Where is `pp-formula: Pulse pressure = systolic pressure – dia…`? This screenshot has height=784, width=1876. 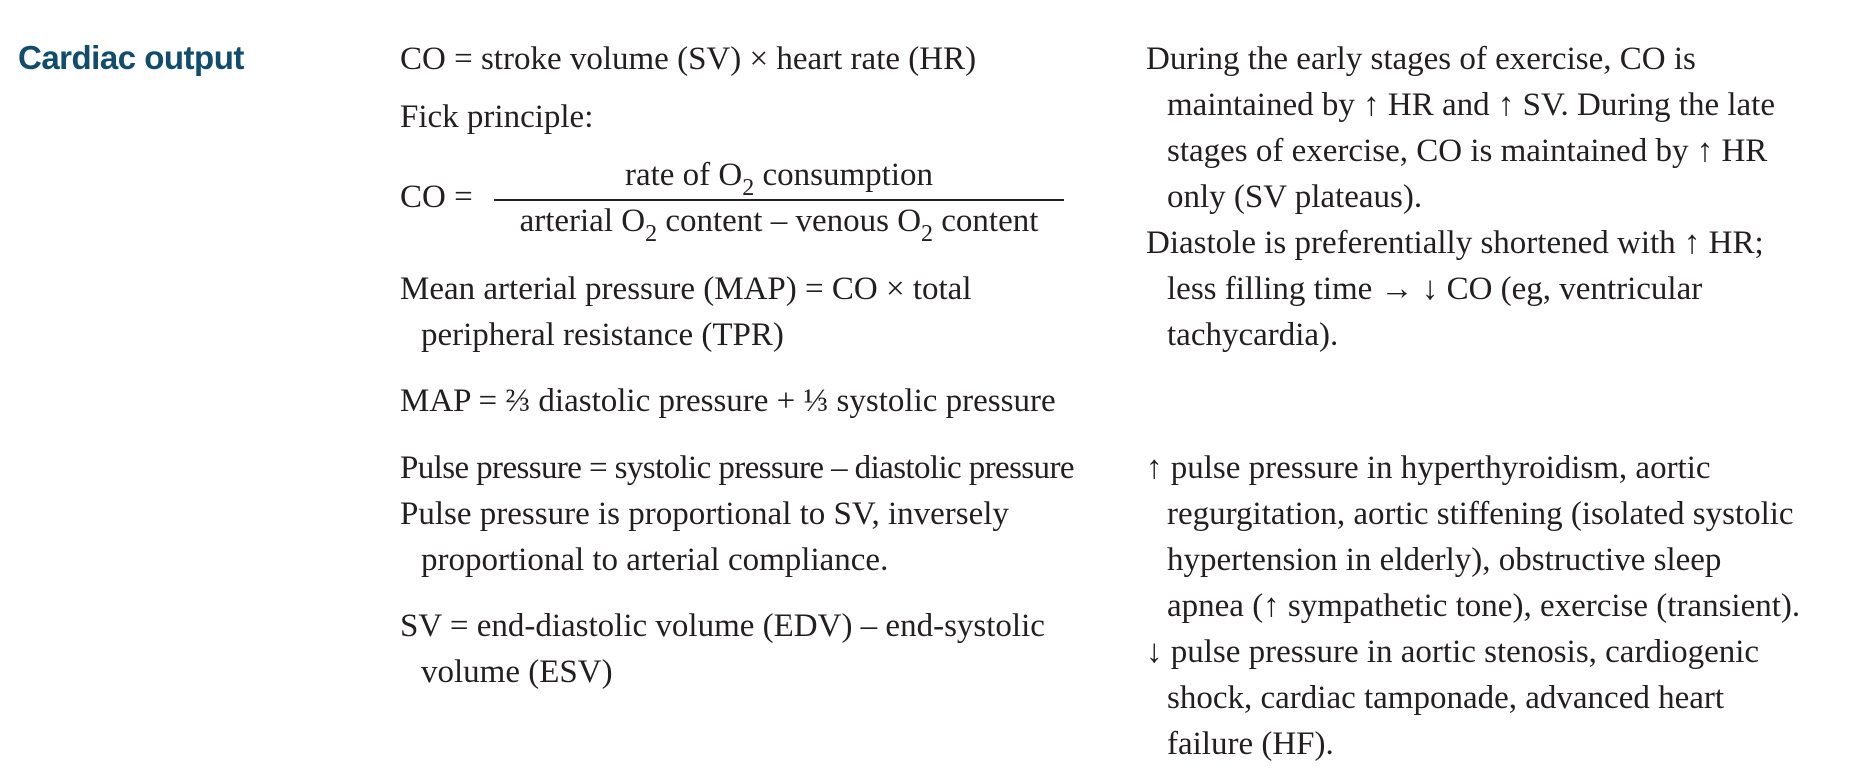 pp-formula: Pulse pressure = systolic pressure – dia… is located at coordinates (737, 468).